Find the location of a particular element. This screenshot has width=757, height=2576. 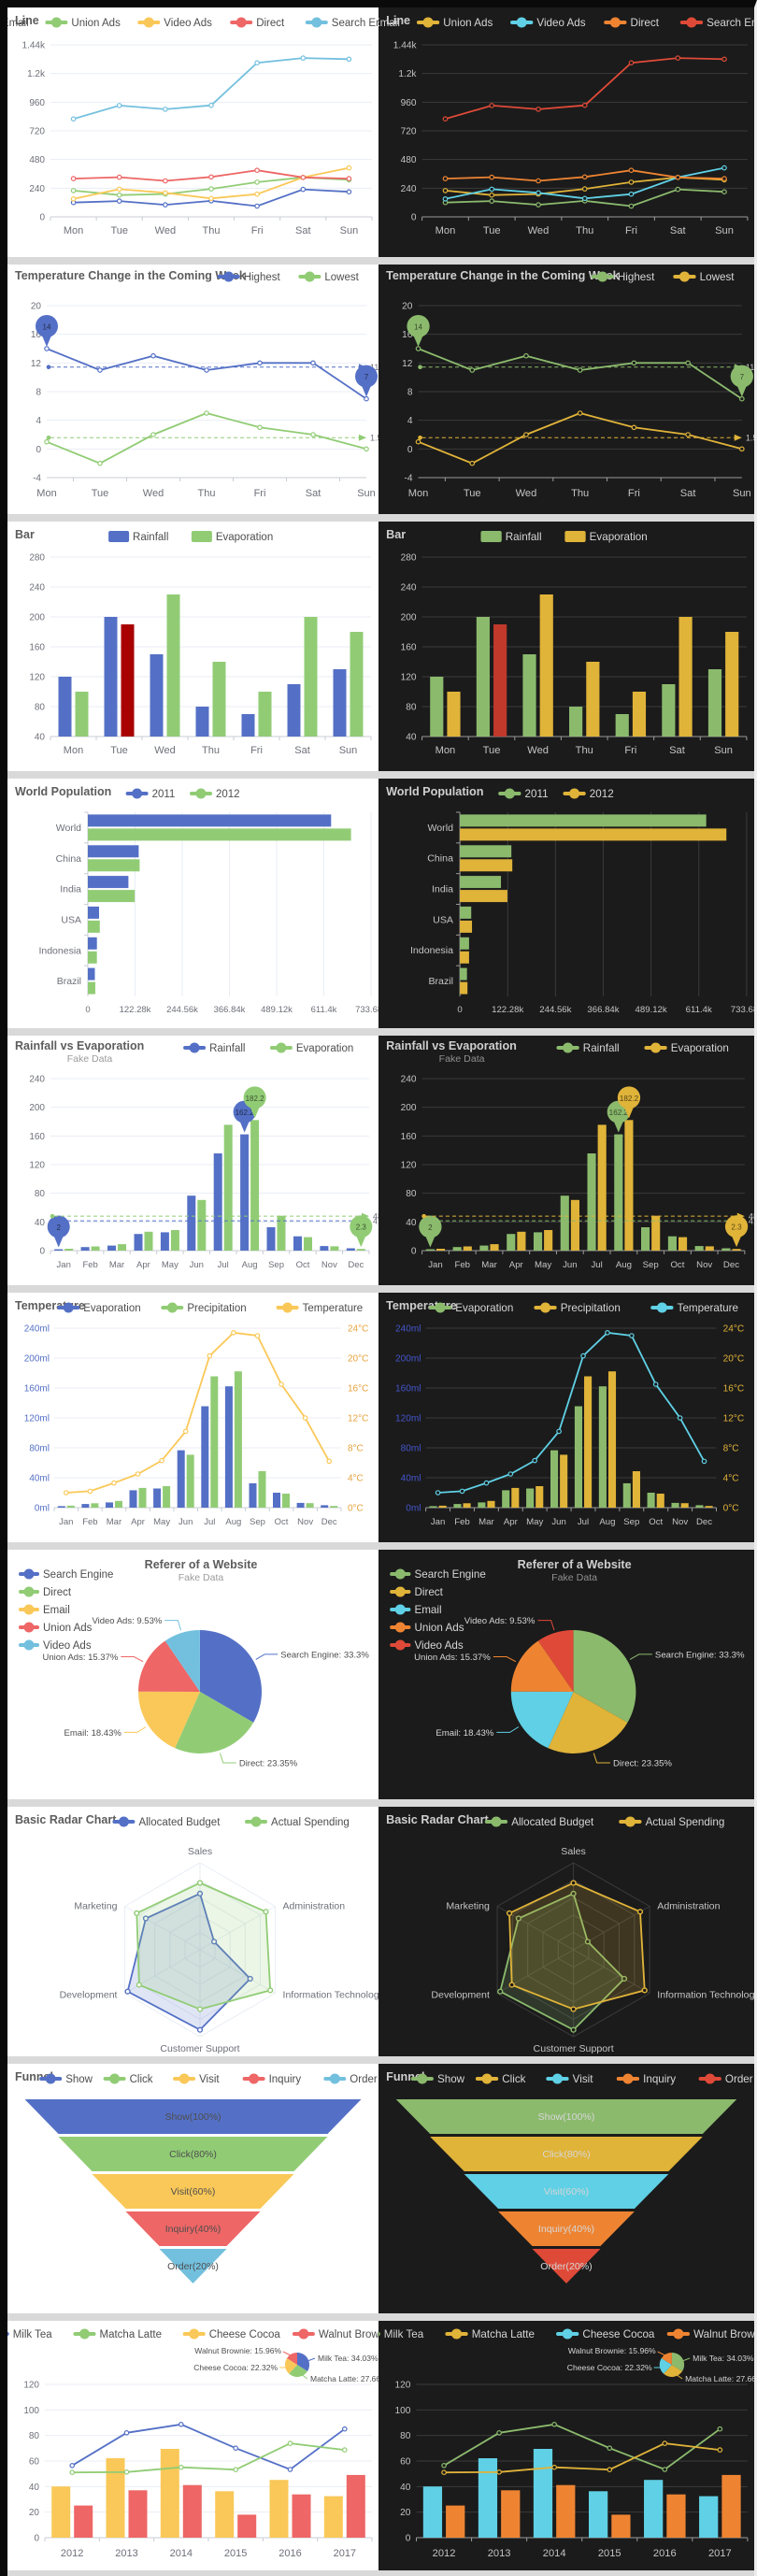

funnel-slice-visit: Visit(60%) is located at coordinates (193, 2191).